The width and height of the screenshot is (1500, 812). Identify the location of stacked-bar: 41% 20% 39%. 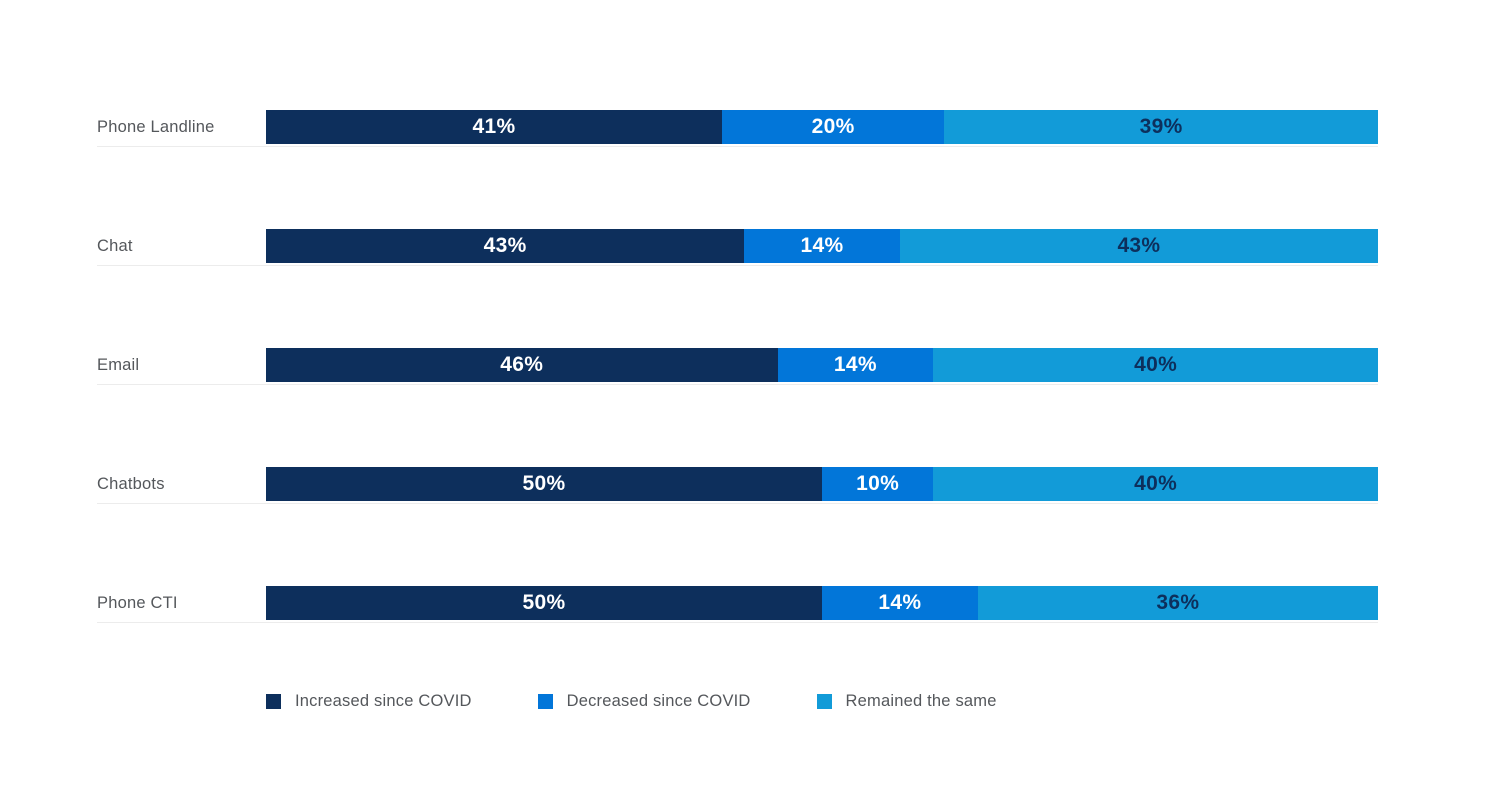
(822, 127).